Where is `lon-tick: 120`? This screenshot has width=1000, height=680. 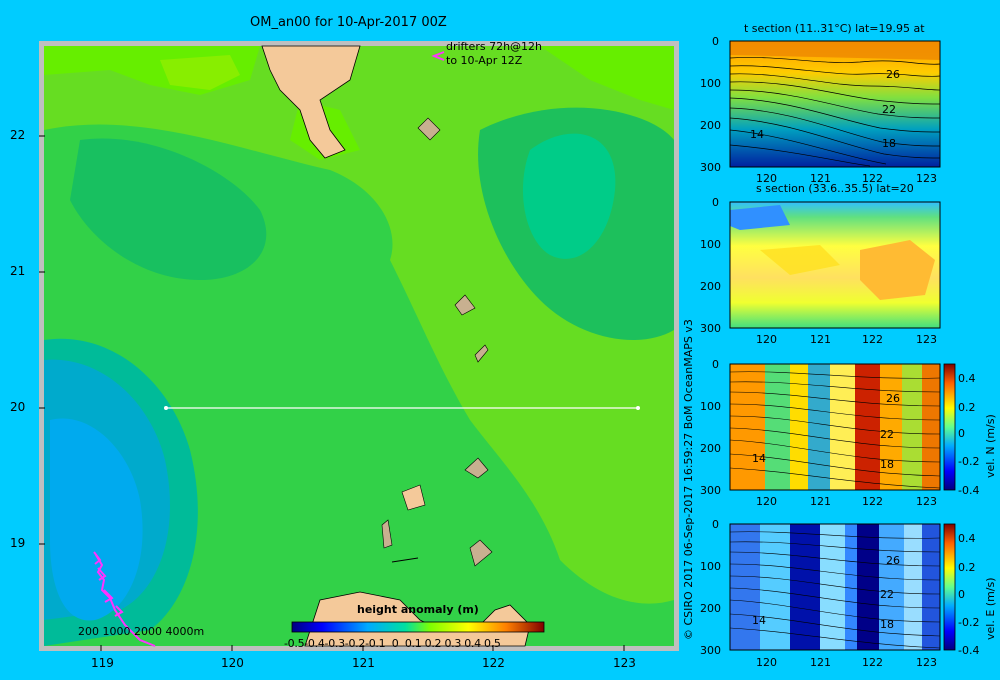
lon-tick: 120 is located at coordinates (232, 663).